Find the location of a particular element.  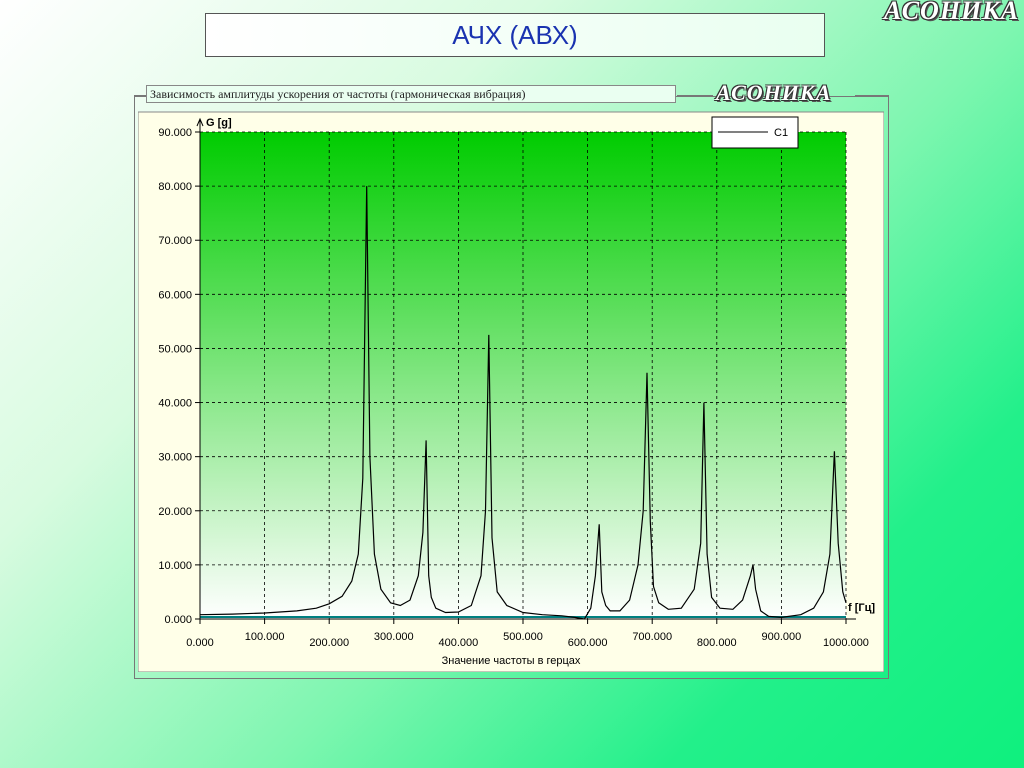

x-tick-label: 600.000 is located at coordinates (588, 643).